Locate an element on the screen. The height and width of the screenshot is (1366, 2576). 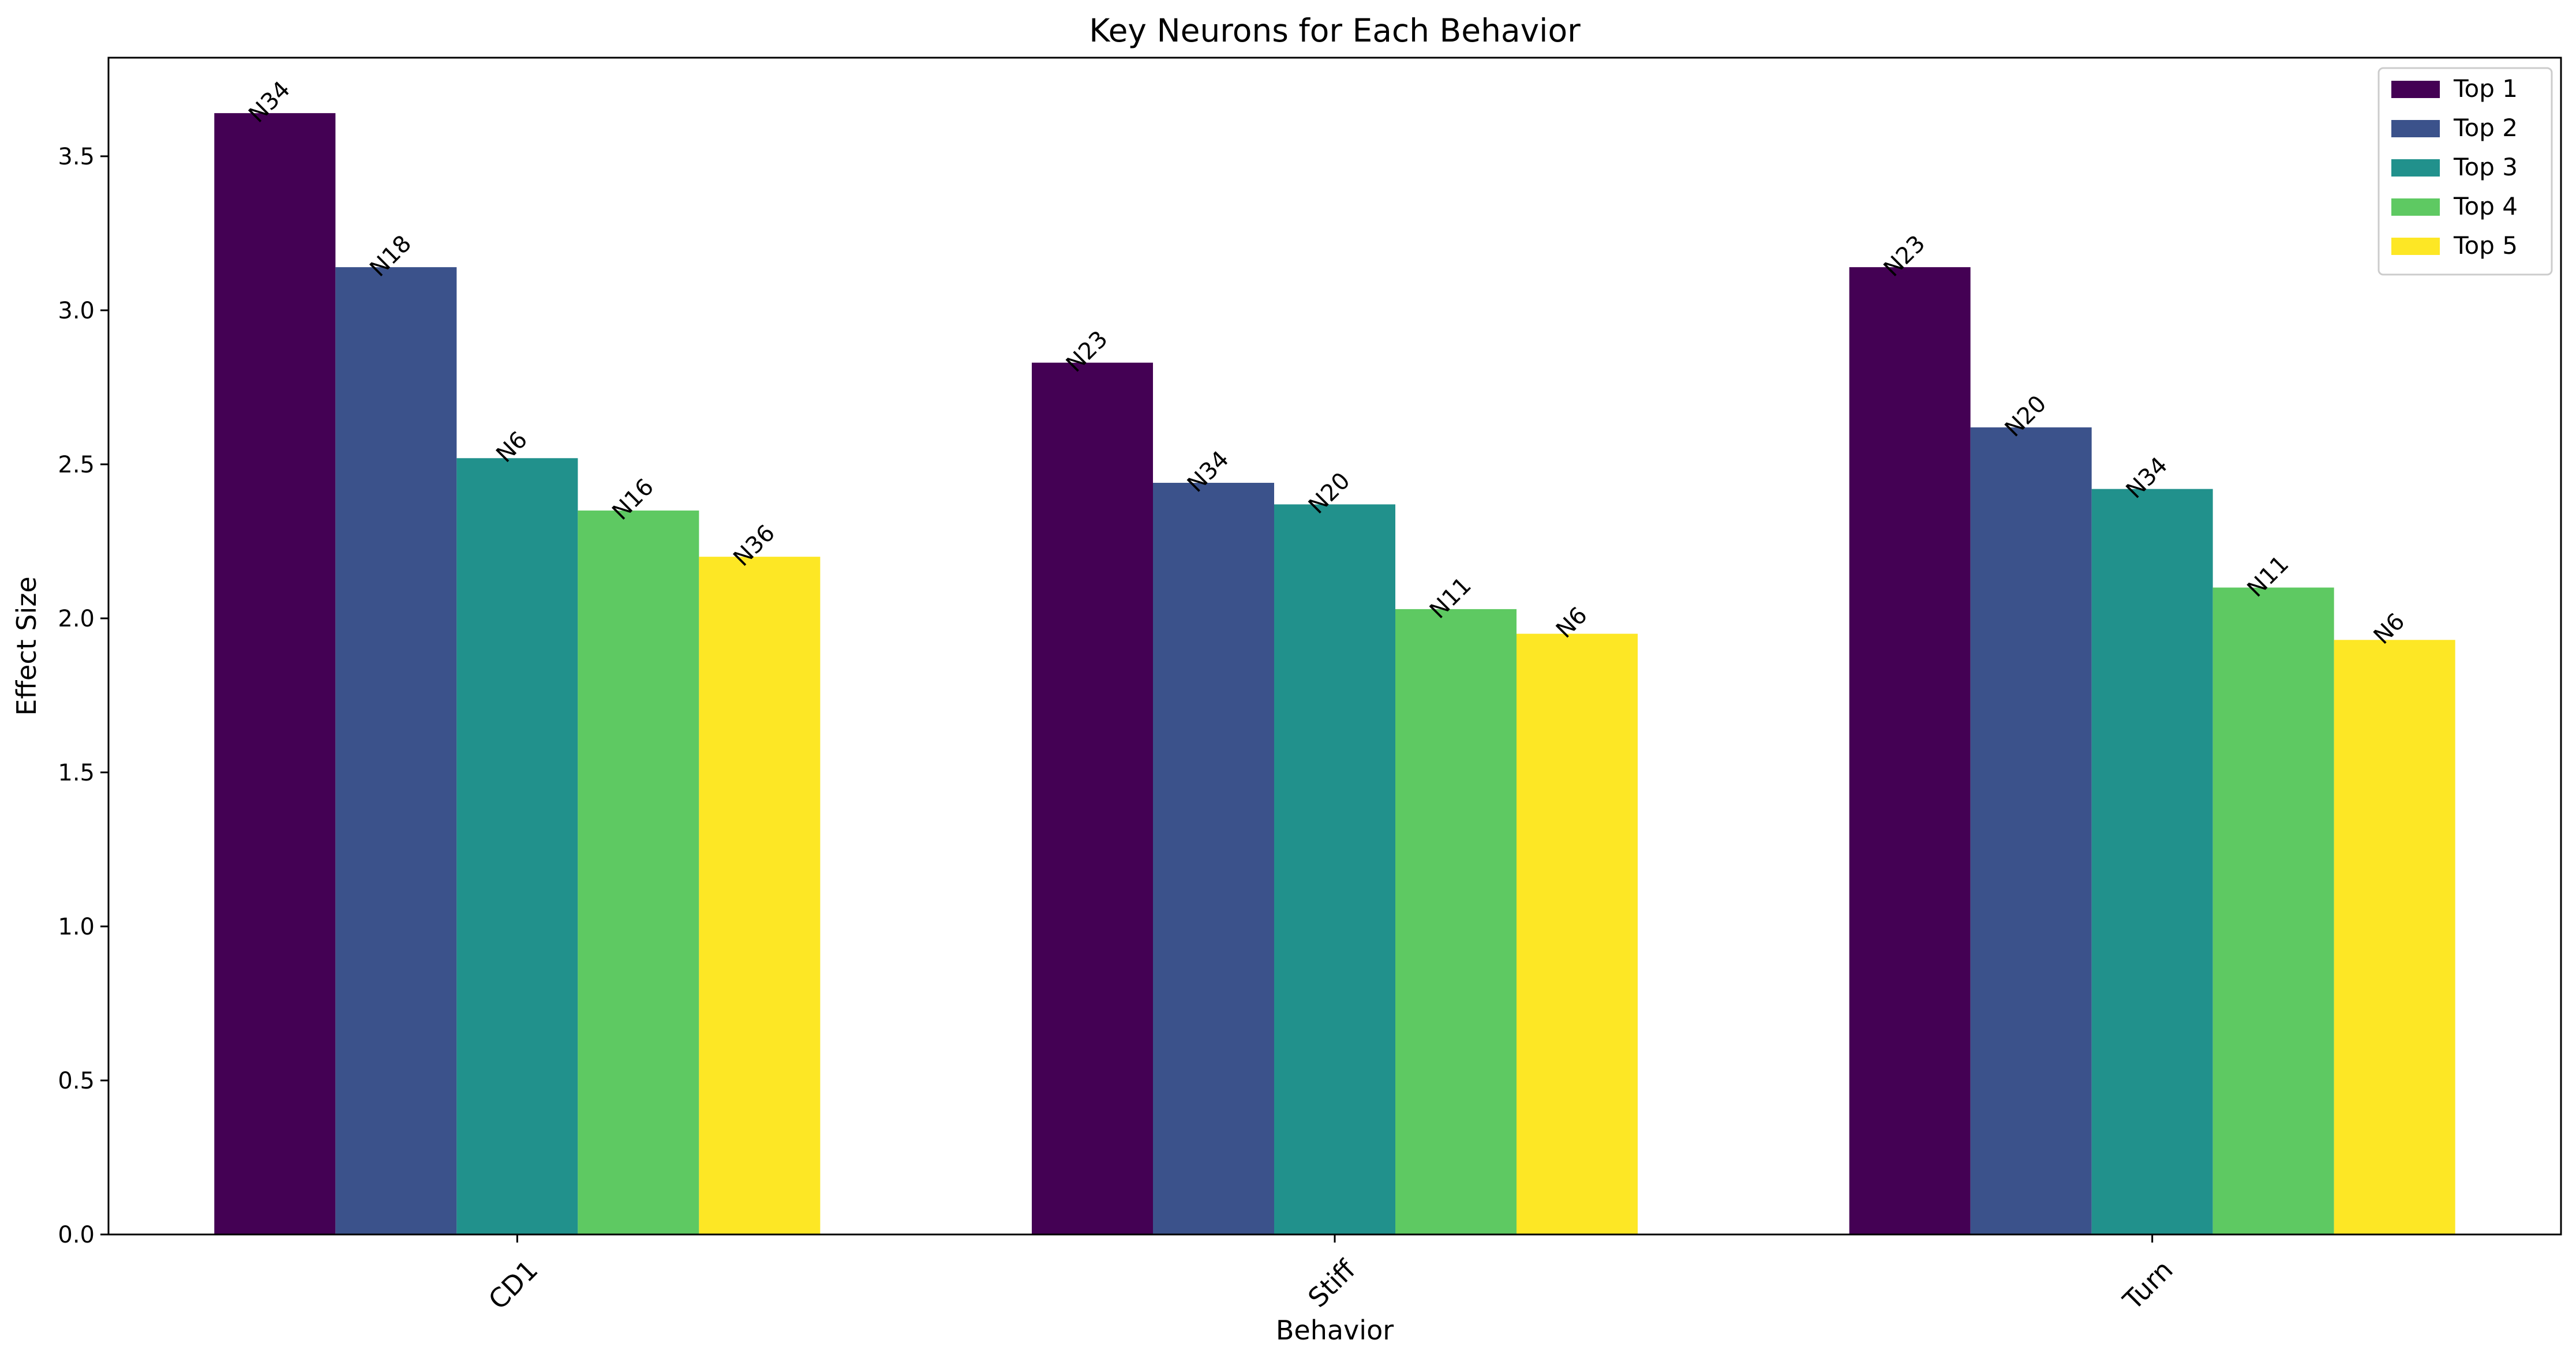
y-tick-label: 0.0 is located at coordinates (76, 1235).